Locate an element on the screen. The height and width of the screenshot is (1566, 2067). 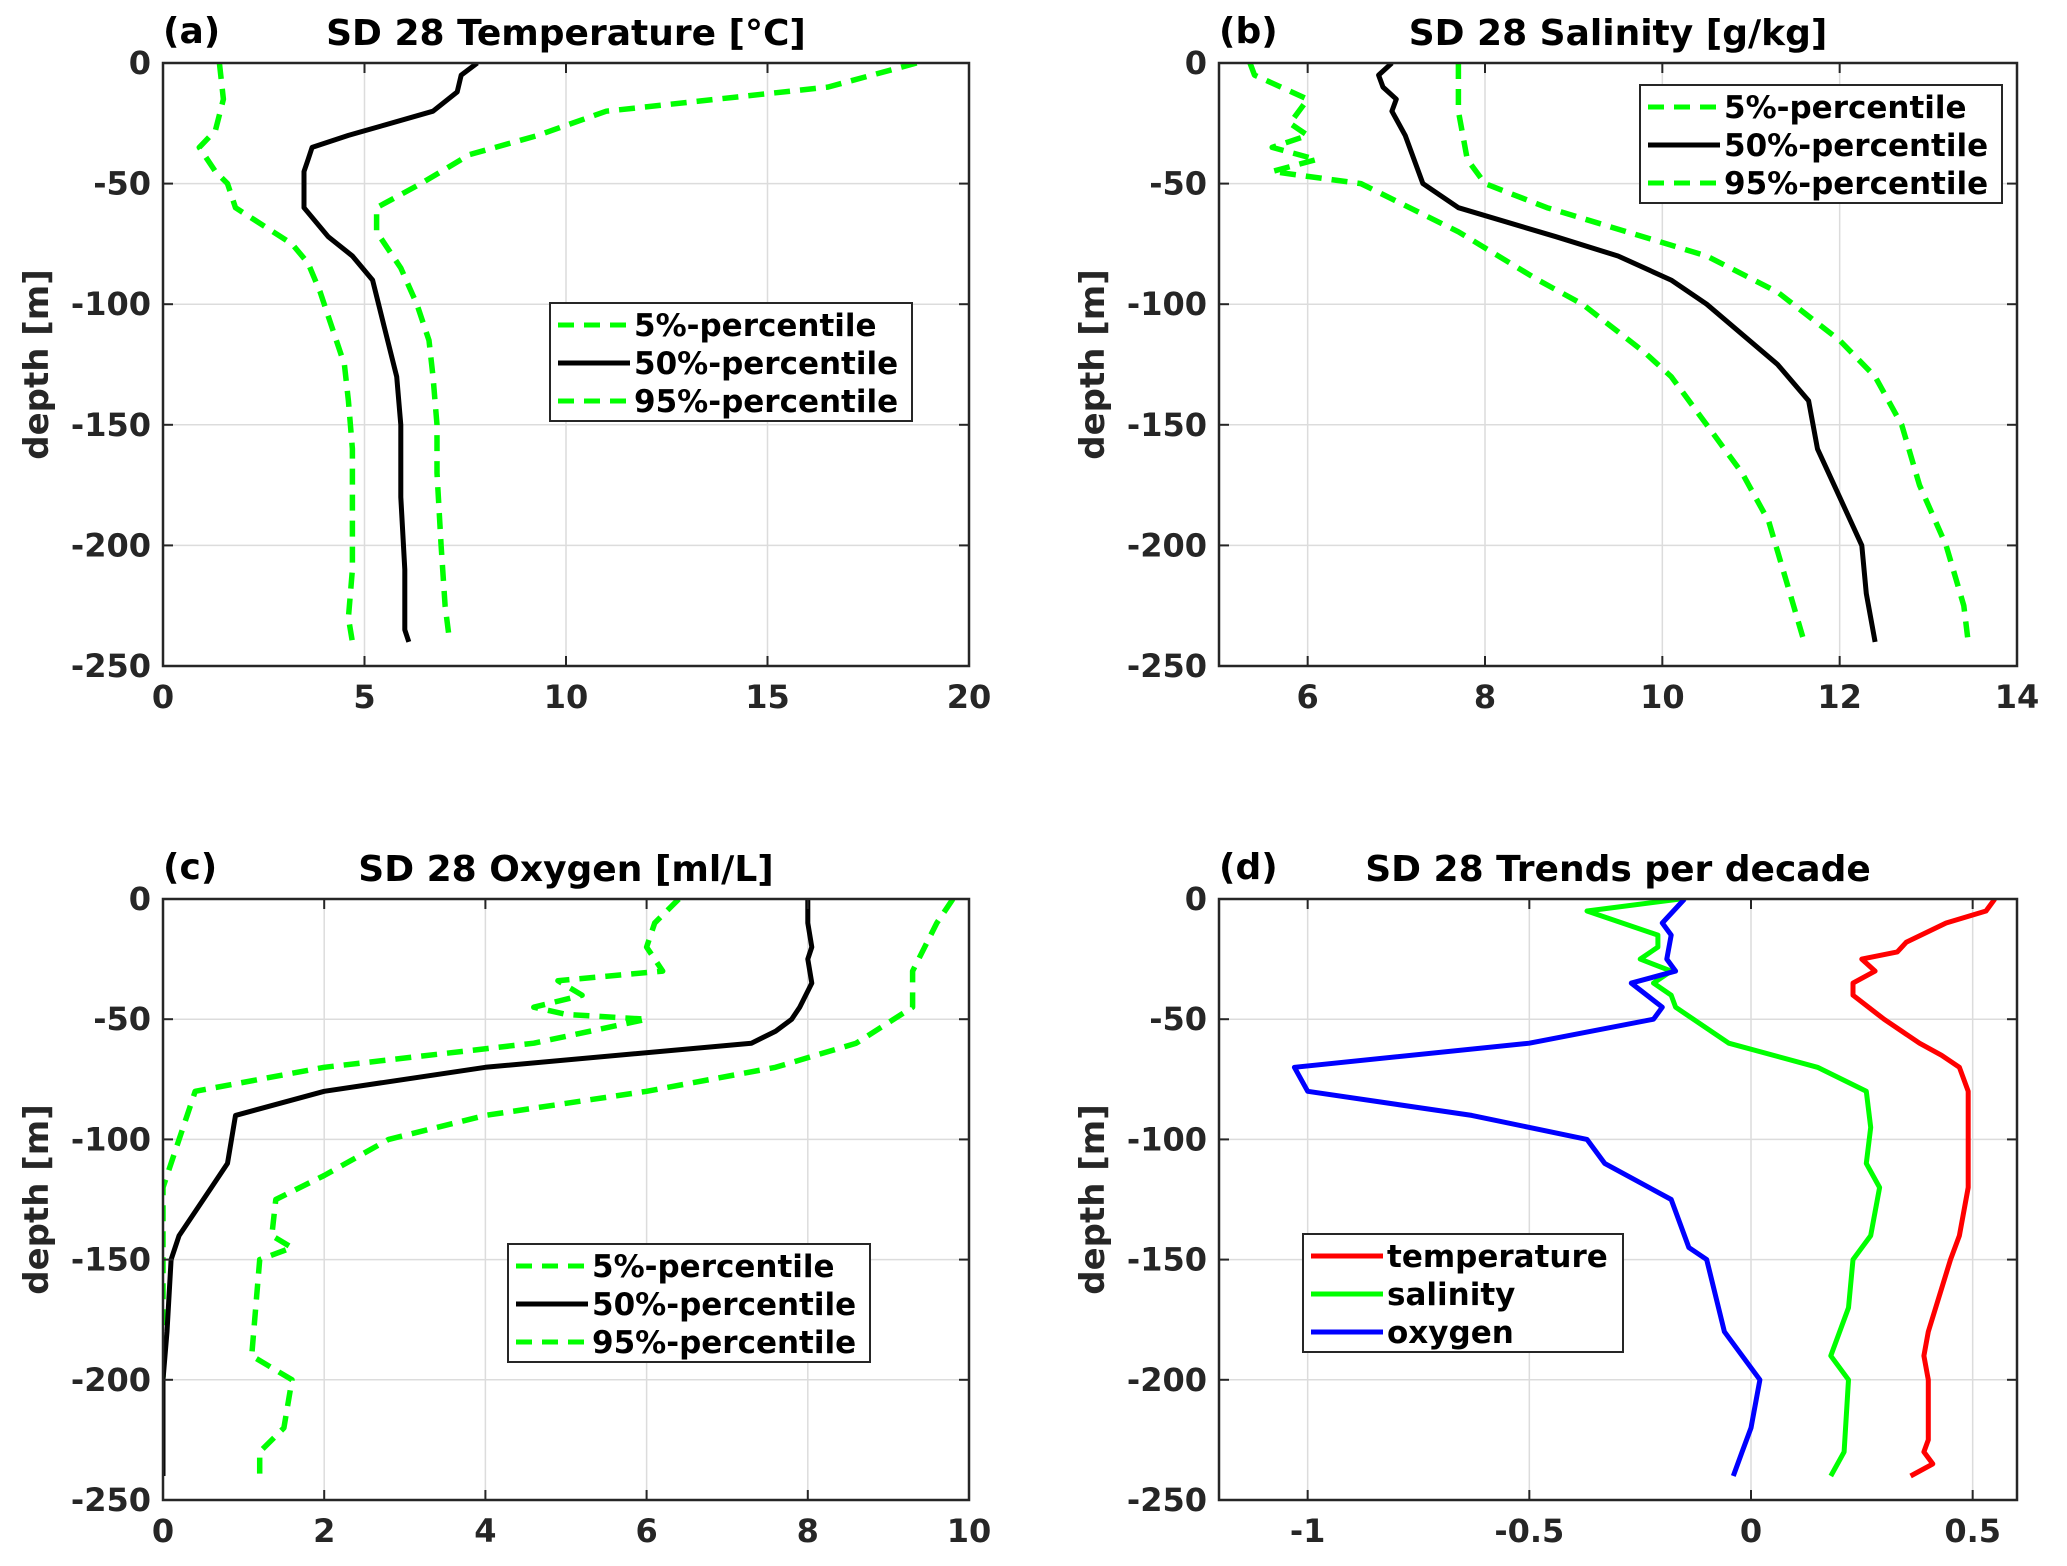
panel-label: (c) is located at coordinates (190, 867).